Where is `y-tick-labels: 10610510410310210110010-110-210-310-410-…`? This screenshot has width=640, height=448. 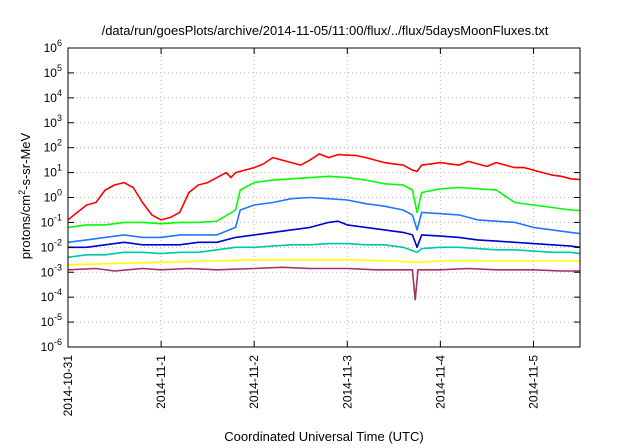 y-tick-labels: 10610510410310210110010-110-210-310-410-… is located at coordinates (51, 196).